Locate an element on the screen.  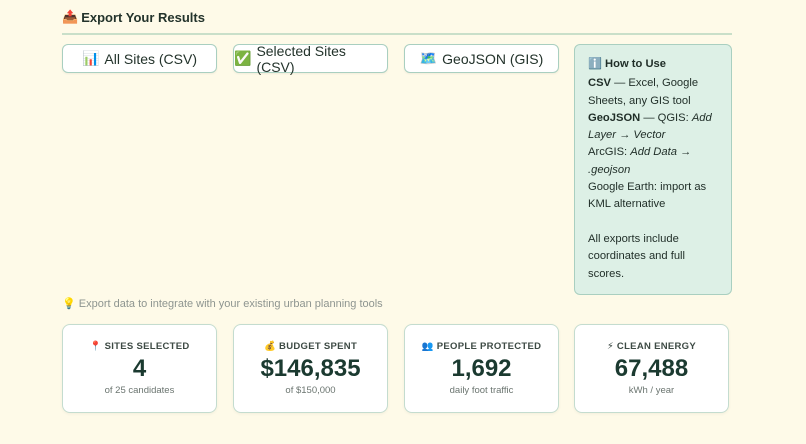
stat-label: 💰 BUDGET SPENT is located at coordinates (310, 346).